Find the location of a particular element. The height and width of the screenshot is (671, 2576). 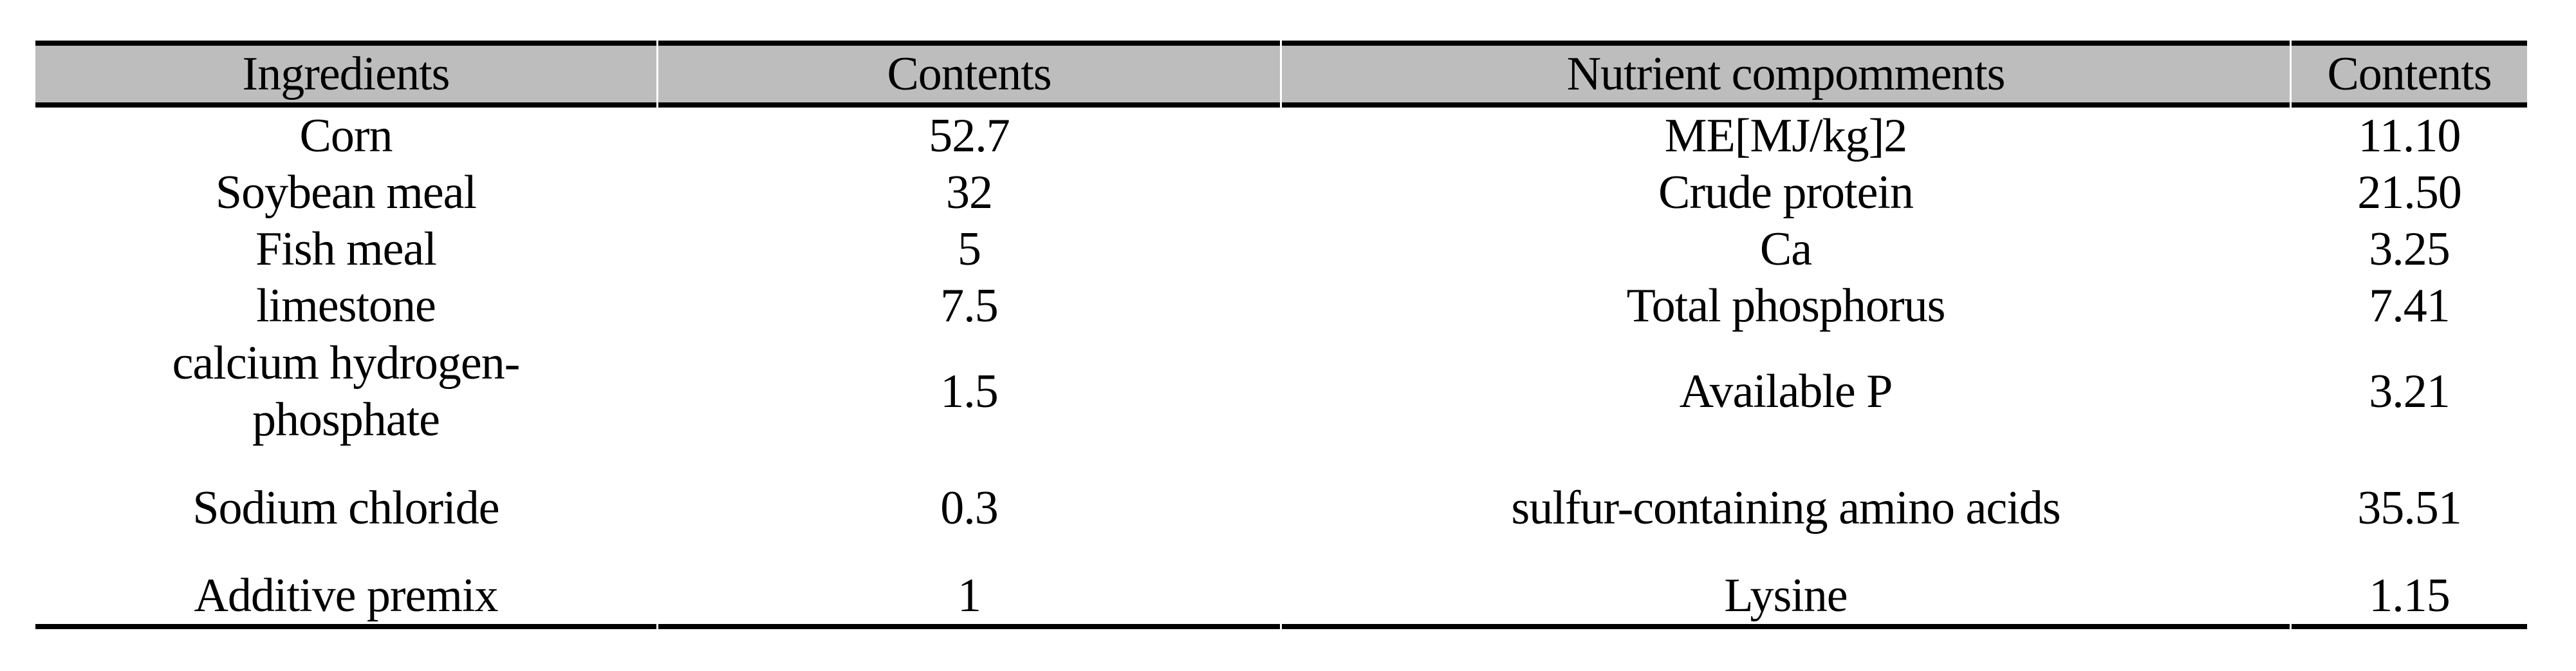

cell-ingredient: calcium hydrogen- phosphate is located at coordinates (346, 391).